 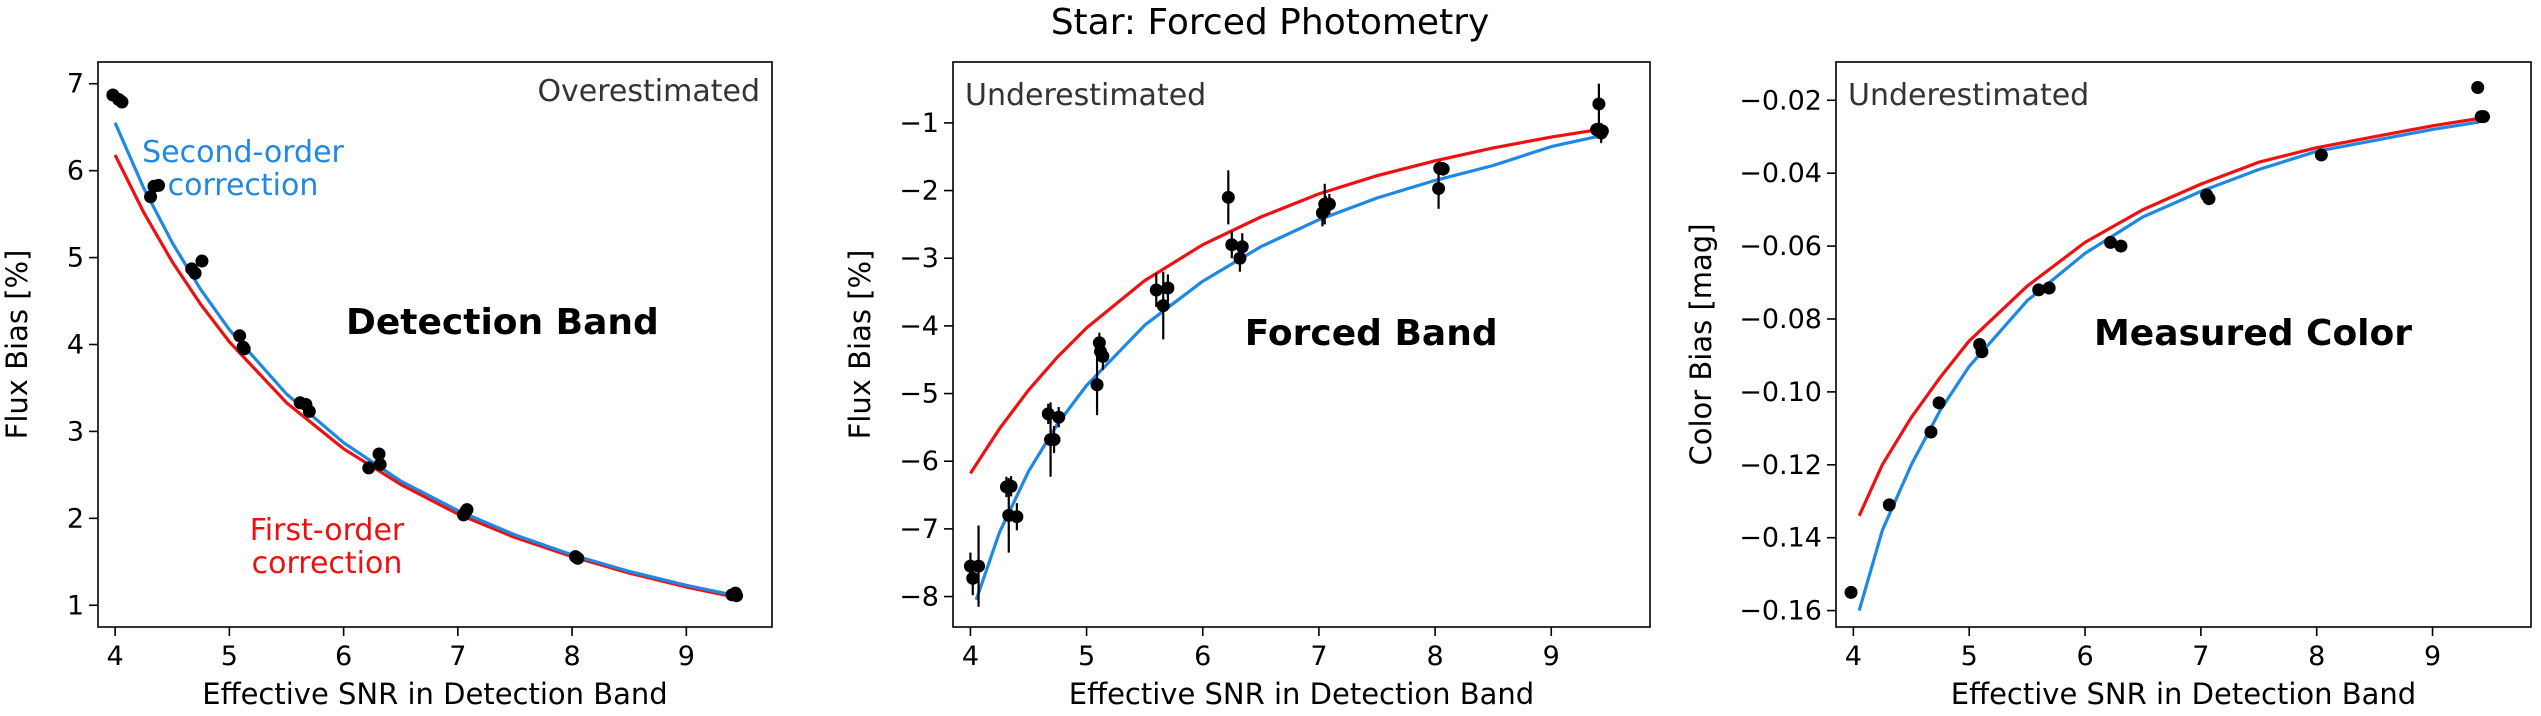 What do you see at coordinates (1085, 95) in the screenshot?
I see `corner-label: Underestimated` at bounding box center [1085, 95].